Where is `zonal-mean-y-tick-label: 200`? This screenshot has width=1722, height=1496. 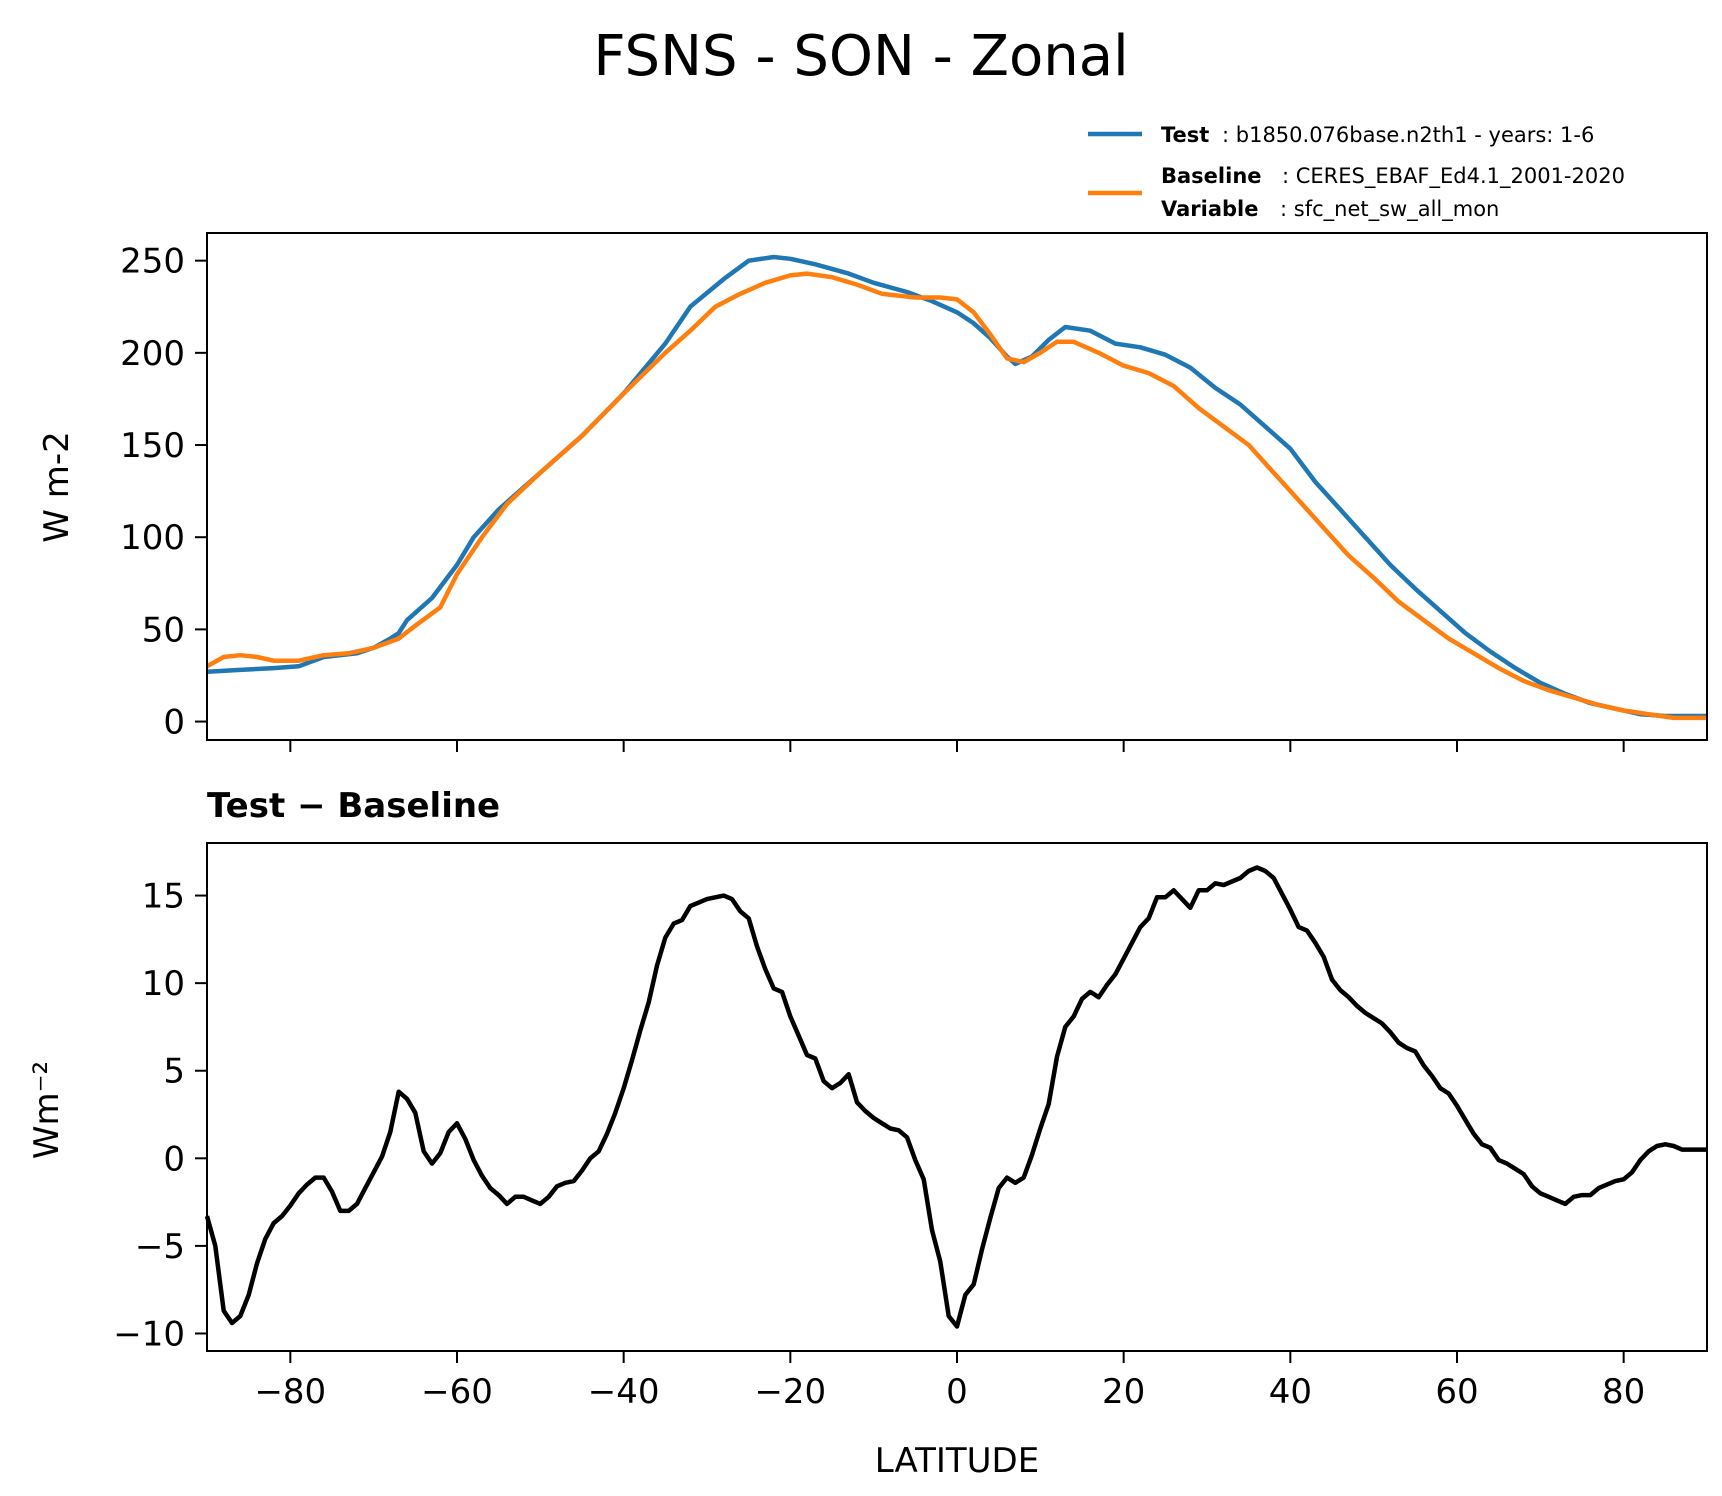 zonal-mean-y-tick-label: 200 is located at coordinates (152, 354).